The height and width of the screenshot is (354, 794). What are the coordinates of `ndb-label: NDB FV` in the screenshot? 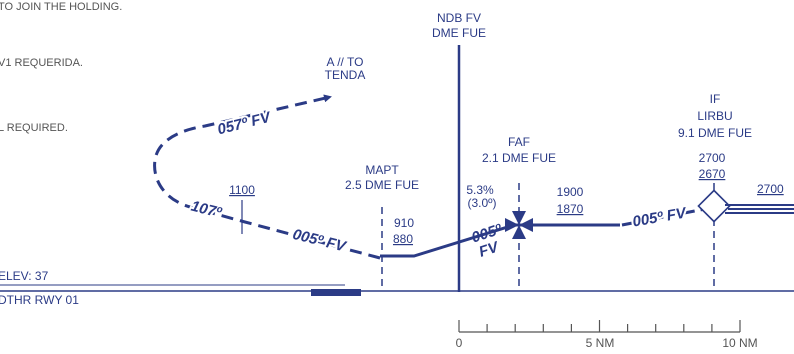 It's located at (459, 18).